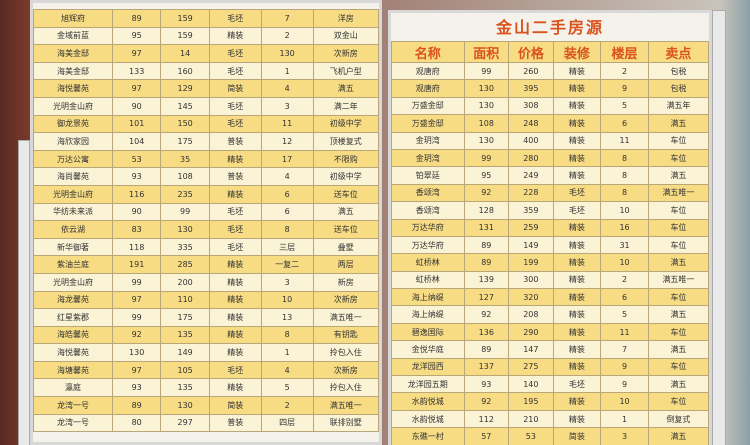 Image resolution: width=750 pixels, height=445 pixels. I want to click on table-cell: 有钥匙, so click(346, 335).